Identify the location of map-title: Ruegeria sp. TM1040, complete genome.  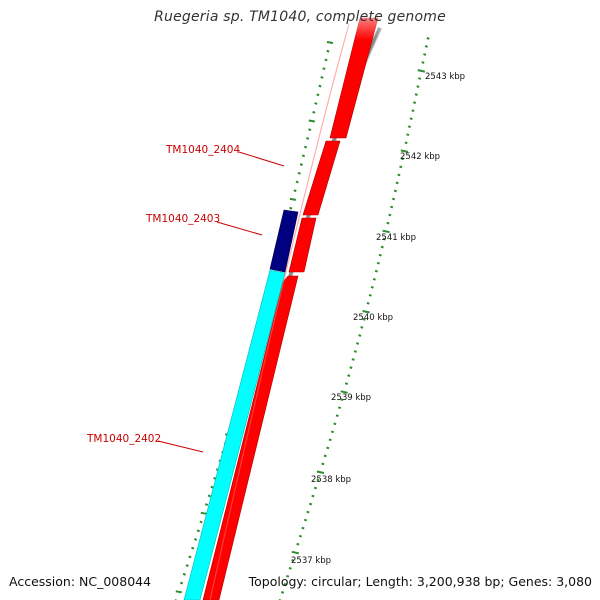
(300, 17).